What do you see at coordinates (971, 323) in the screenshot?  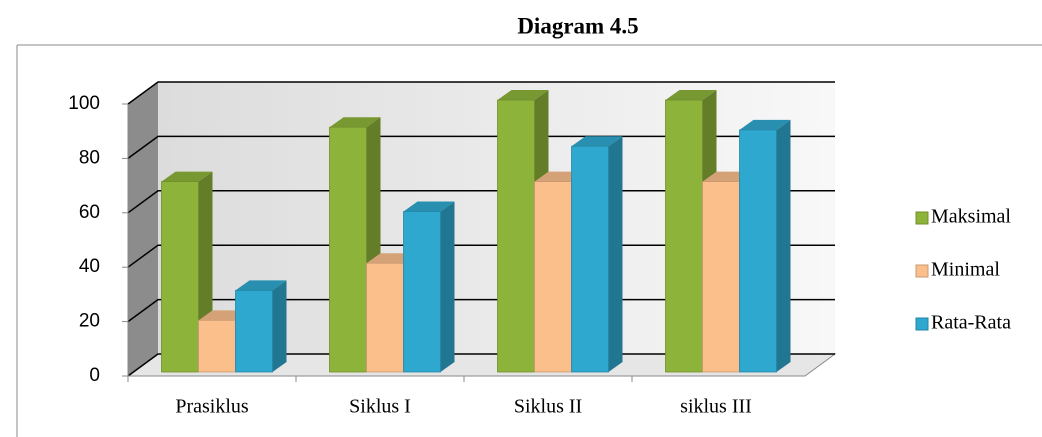 I see `legend-label: Rata-Rata` at bounding box center [971, 323].